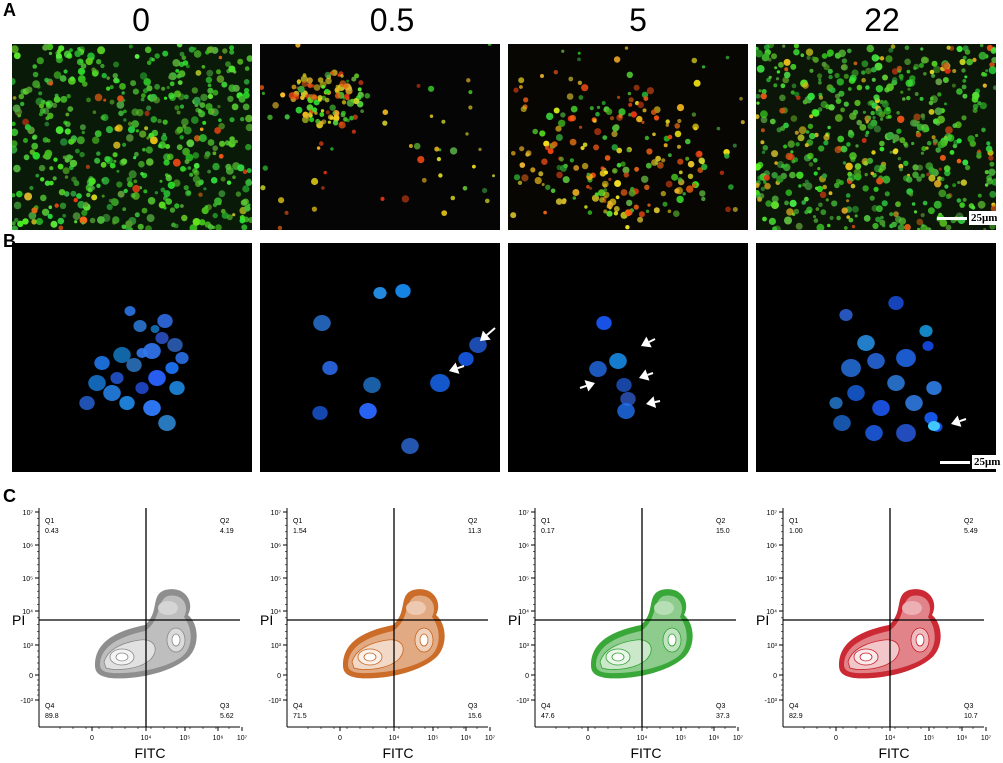 Image resolution: width=1003 pixels, height=763 pixels. What do you see at coordinates (642, 634) in the screenshot?
I see `density-contours` at bounding box center [642, 634].